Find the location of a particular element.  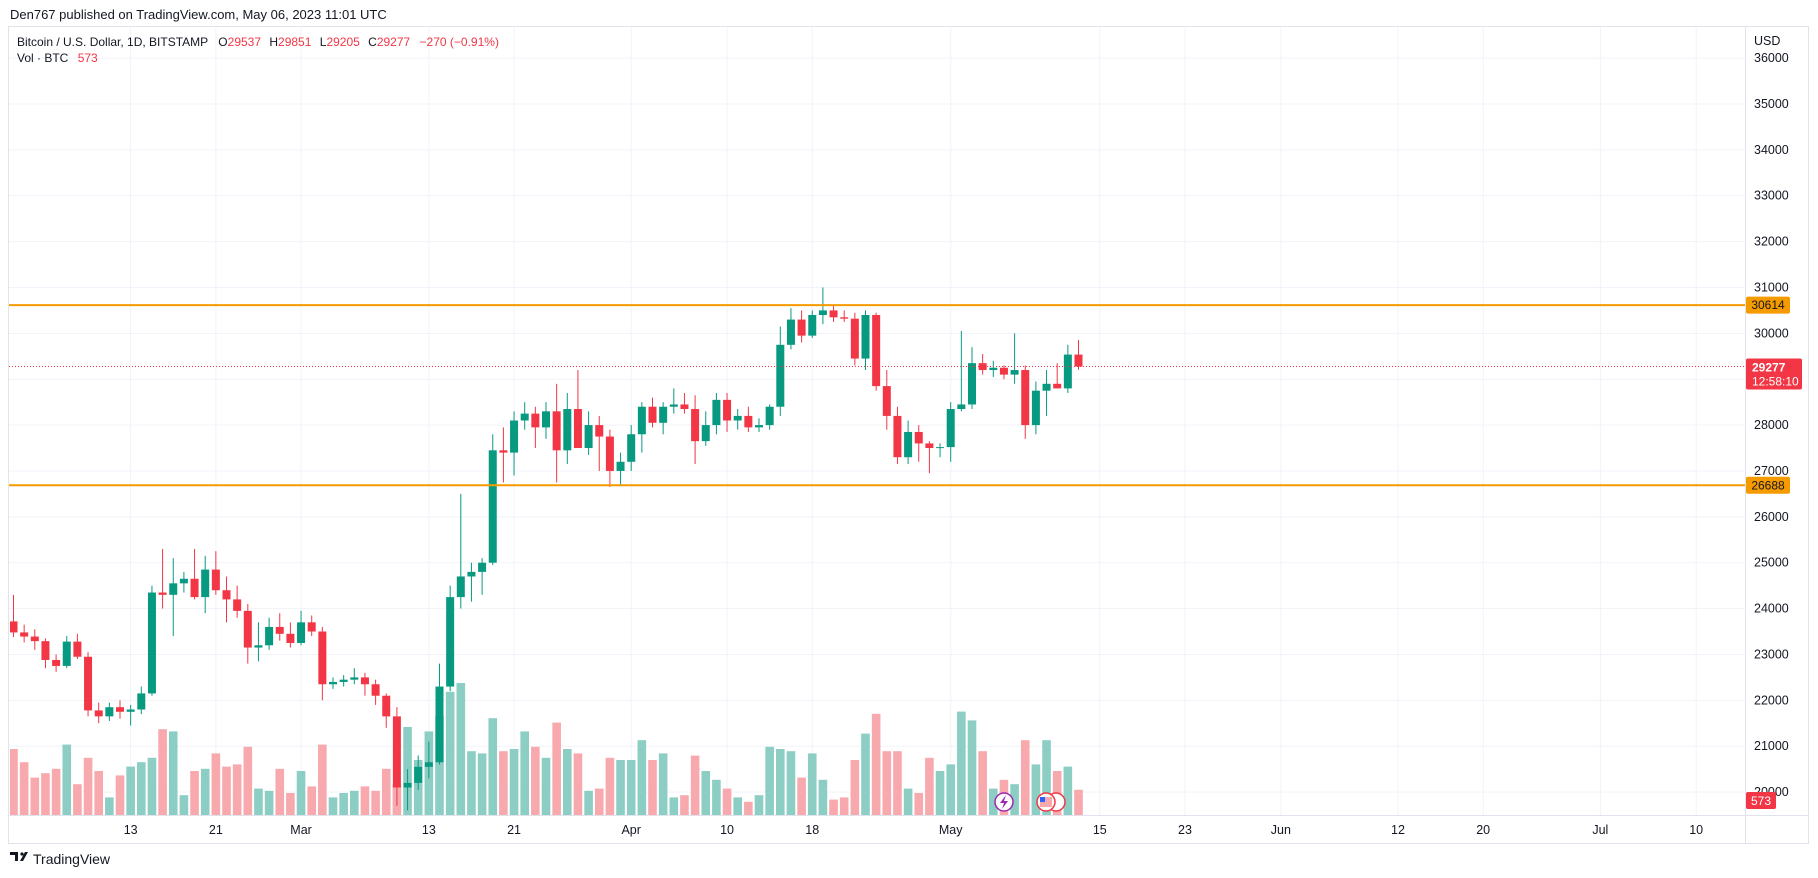

lightning-icon is located at coordinates (1004, 802).